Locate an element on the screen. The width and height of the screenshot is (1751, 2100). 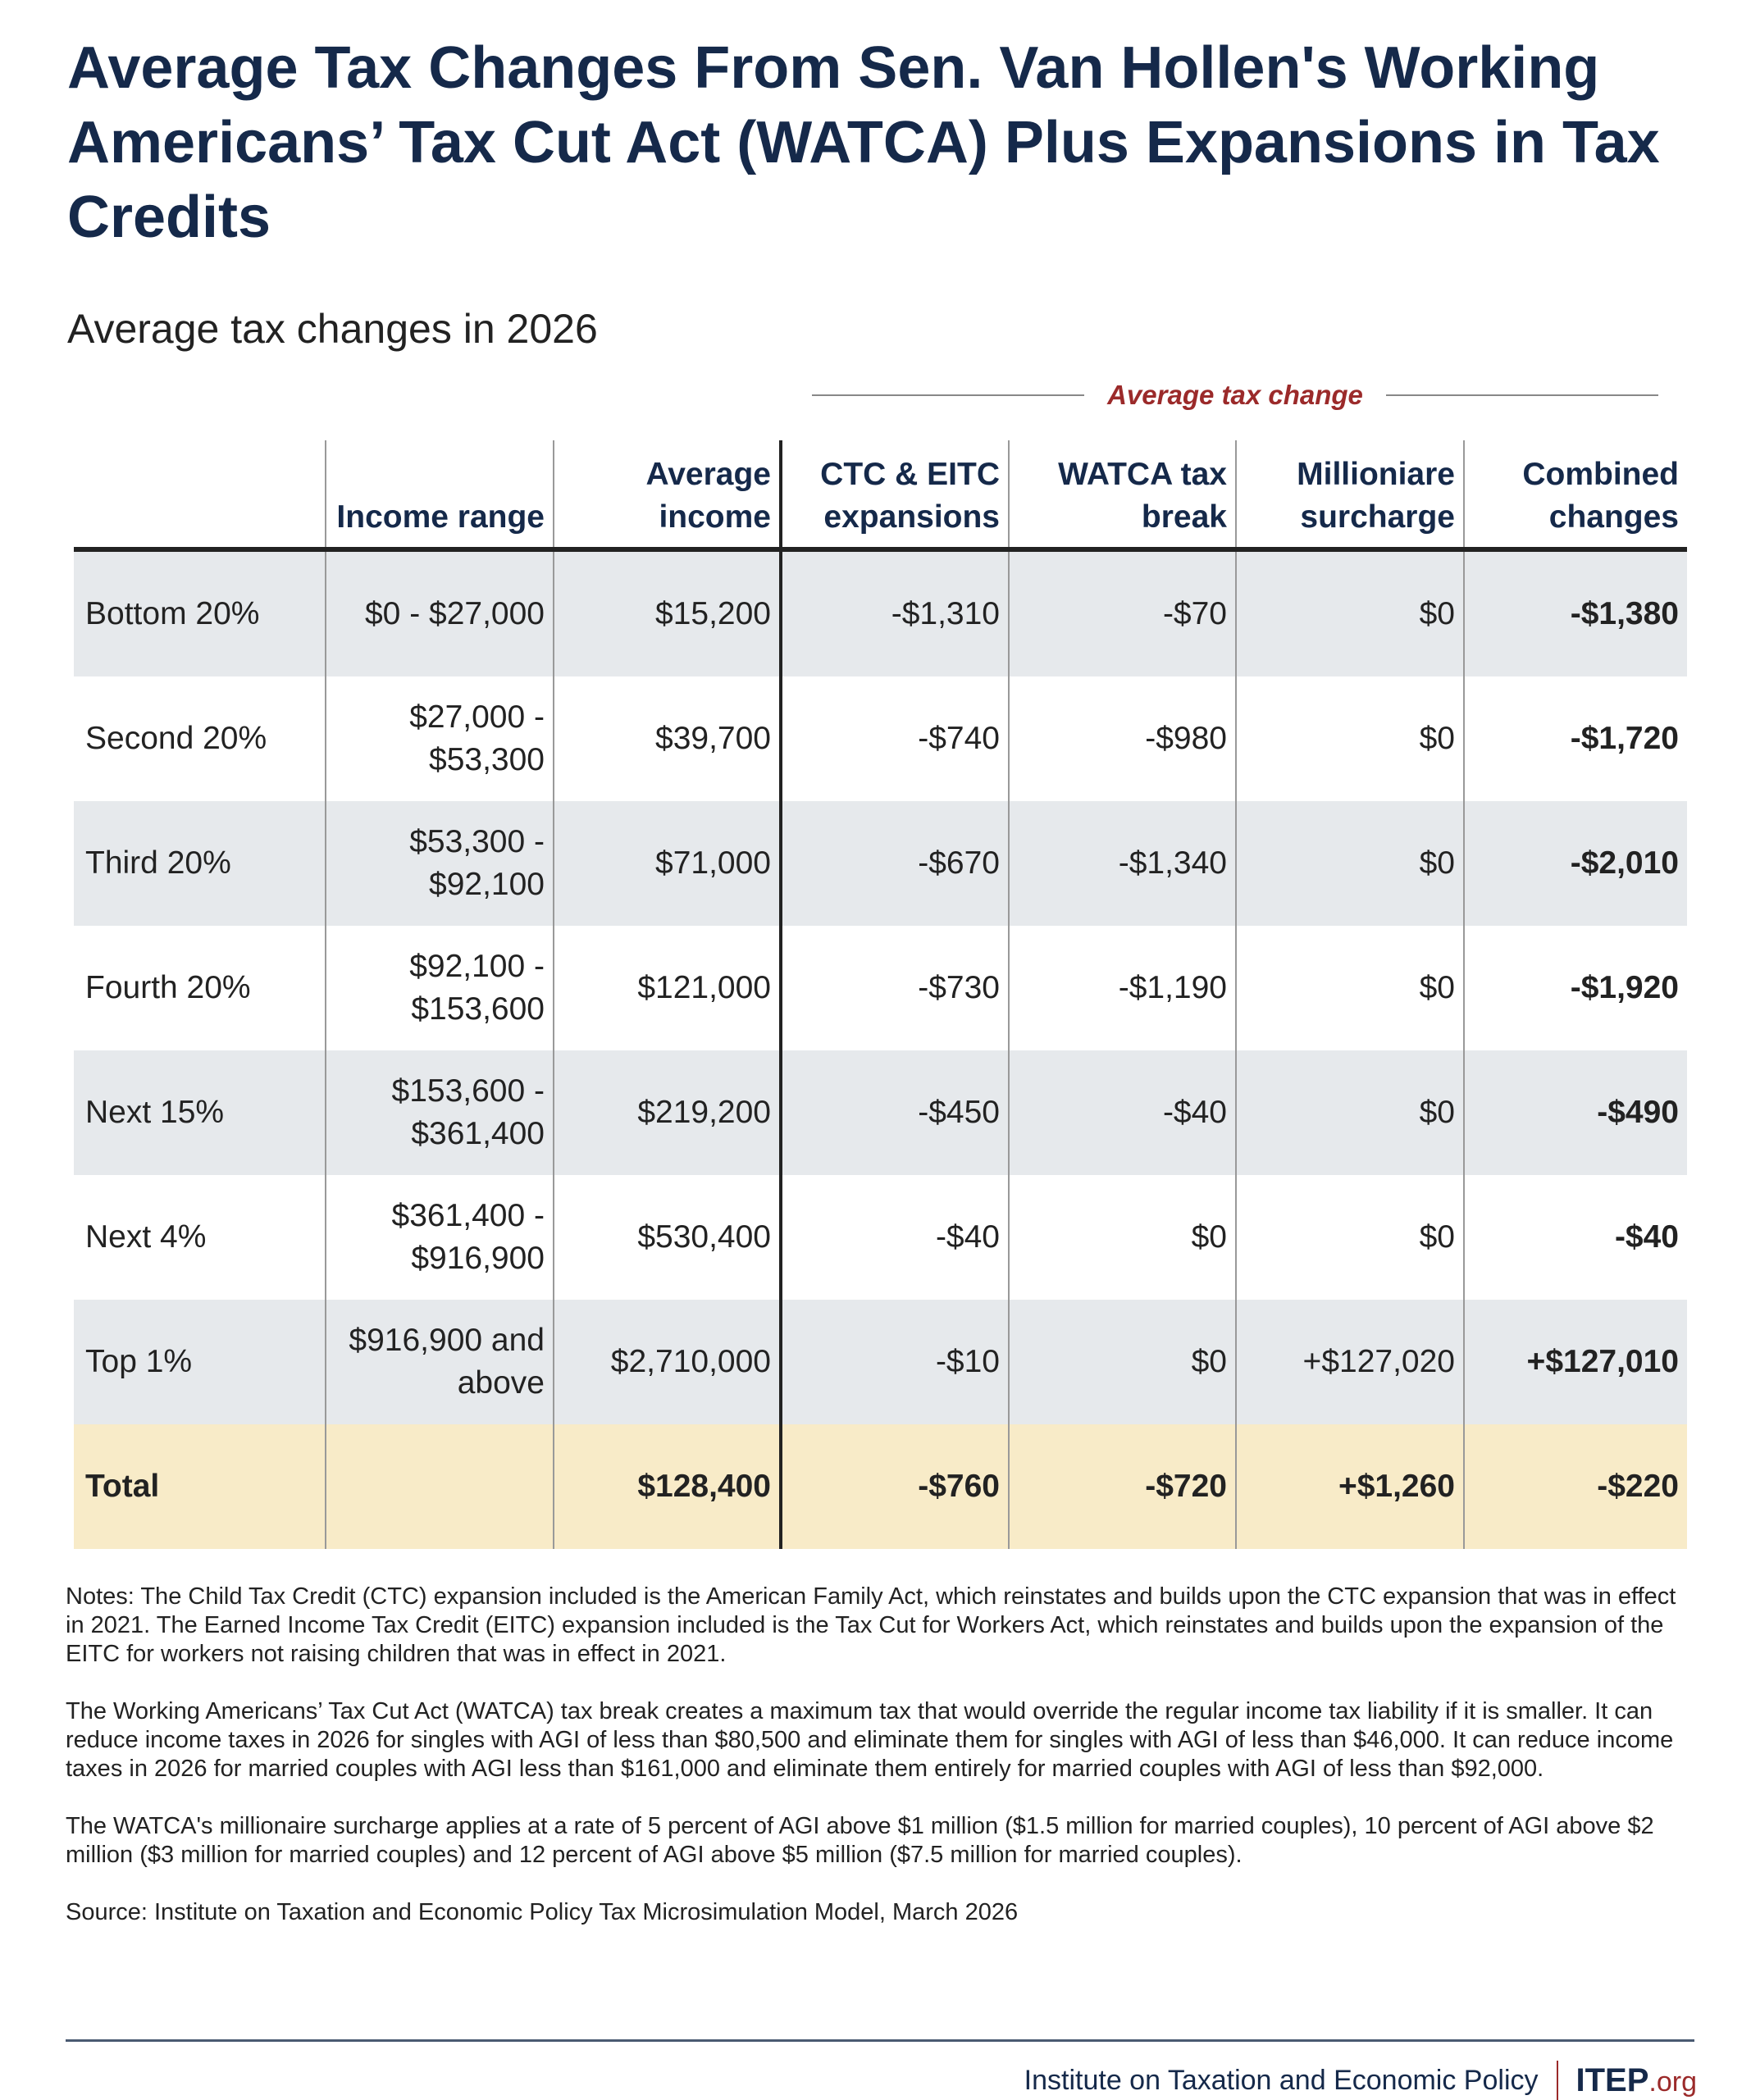
total-cell: -$220 is located at coordinates (1575, 1486).